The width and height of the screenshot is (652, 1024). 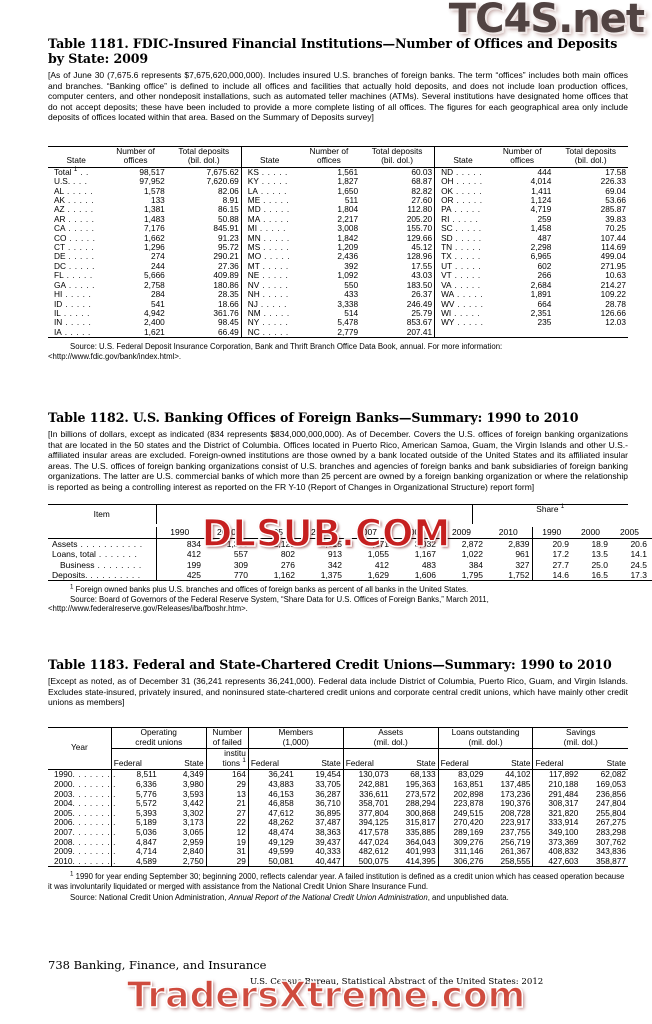 I want to click on value-cell: 408,832, so click(x=556, y=852).